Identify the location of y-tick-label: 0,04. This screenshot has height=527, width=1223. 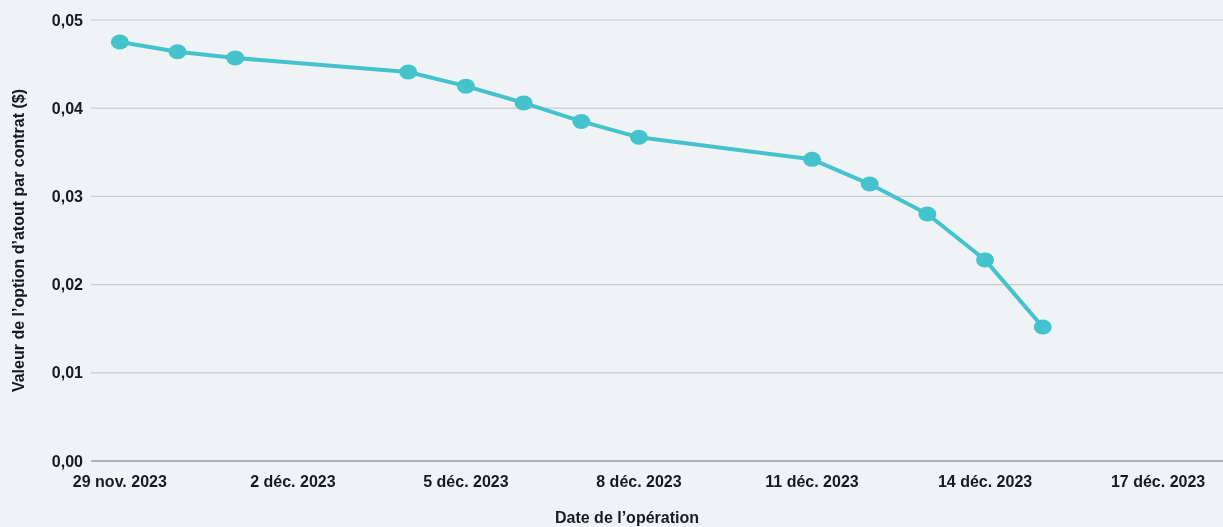
(67, 108).